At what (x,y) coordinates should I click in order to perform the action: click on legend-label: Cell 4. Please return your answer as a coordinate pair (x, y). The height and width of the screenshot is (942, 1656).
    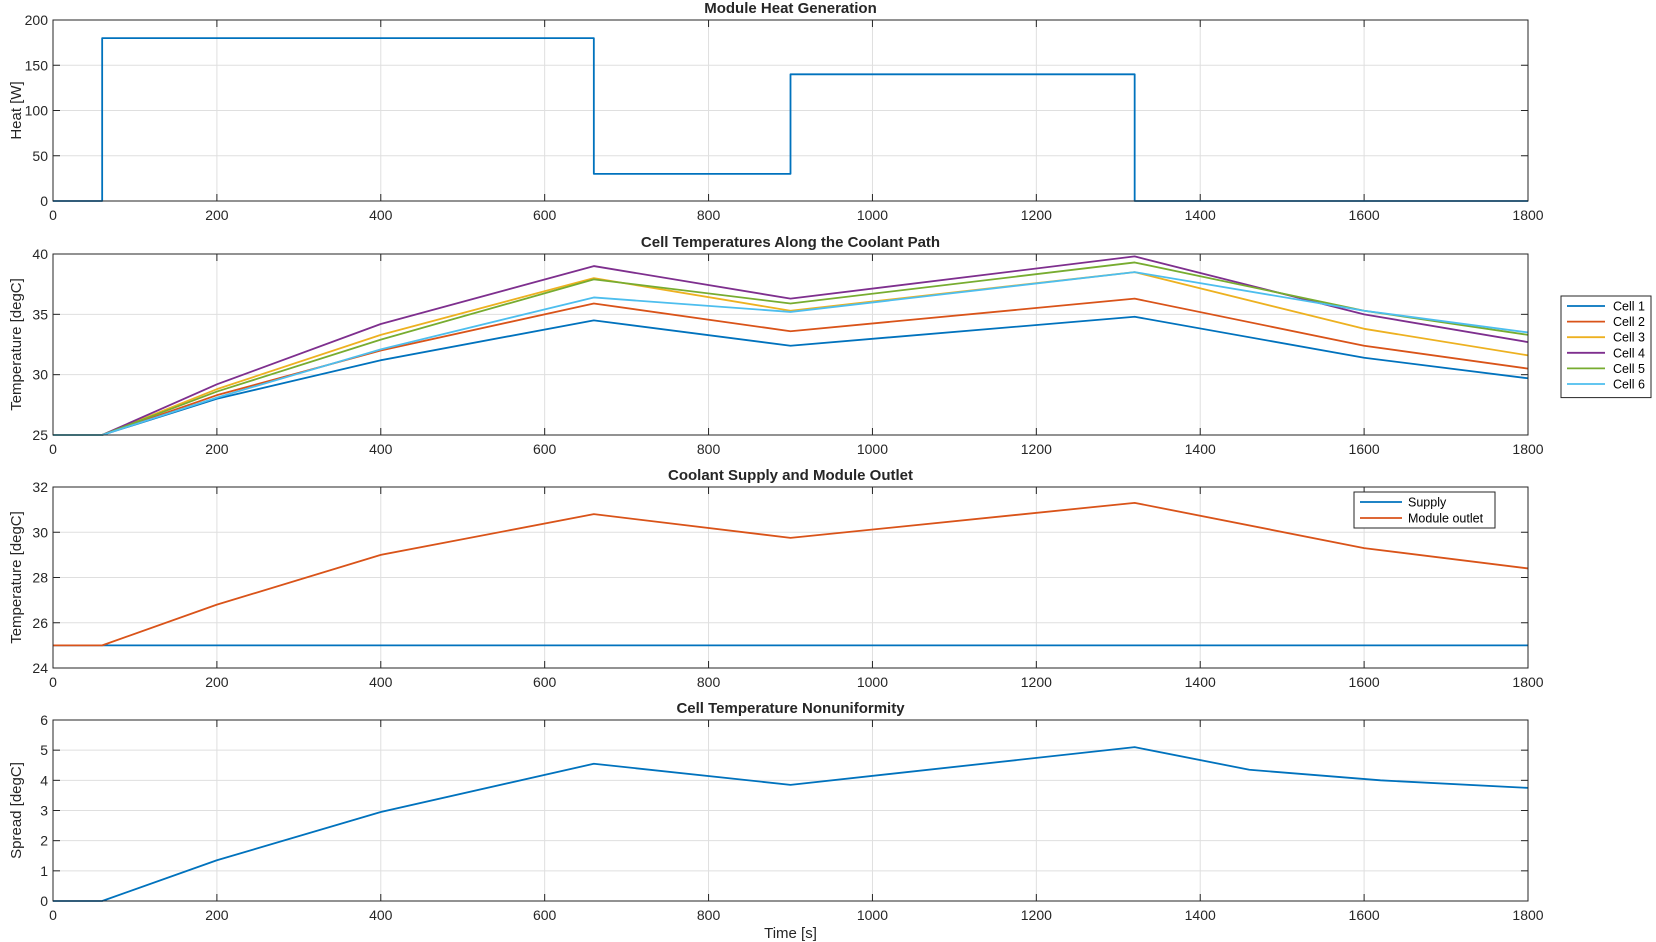
    Looking at the image, I should click on (1629, 353).